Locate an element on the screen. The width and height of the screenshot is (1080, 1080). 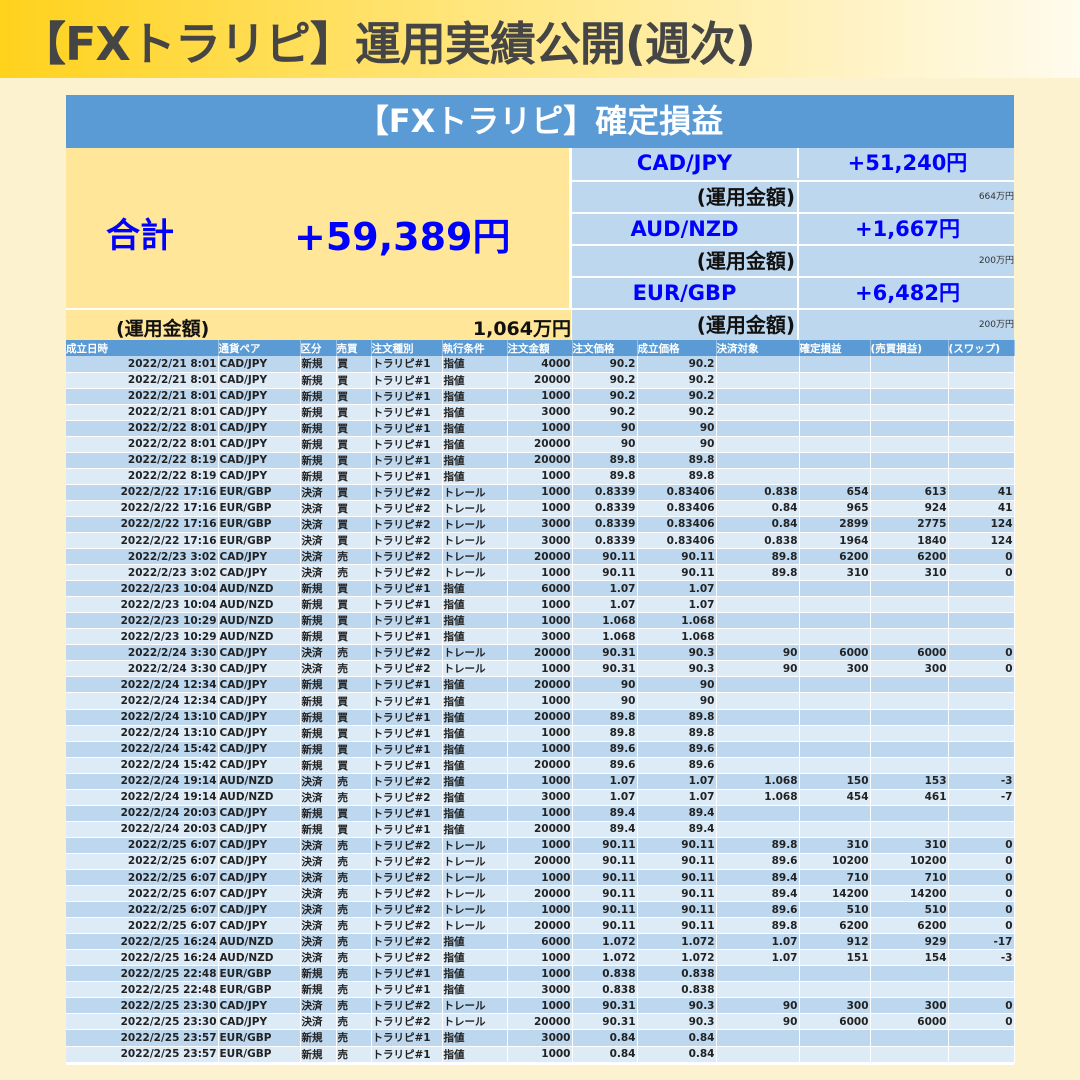
table-cell: 41 is located at coordinates (981, 492).